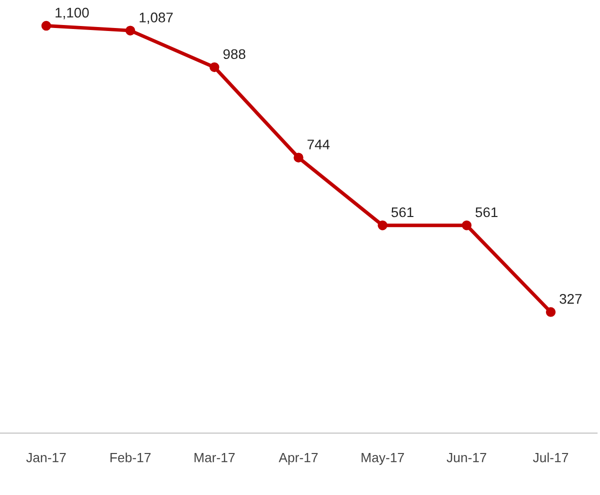  What do you see at coordinates (46, 457) in the screenshot?
I see `x-tick-label: Jan-17` at bounding box center [46, 457].